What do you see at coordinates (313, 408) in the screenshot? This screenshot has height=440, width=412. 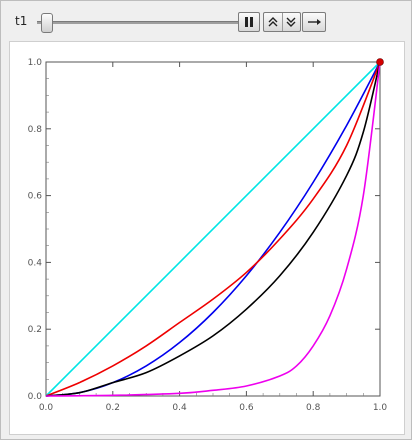 I see `x-tick-label: 0.8` at bounding box center [313, 408].